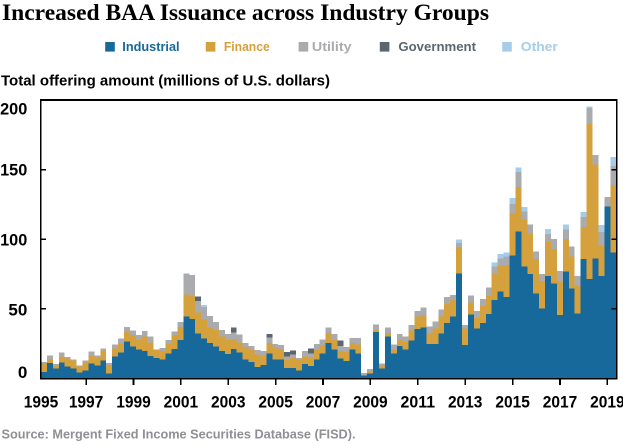 The image size is (623, 448). Describe the element at coordinates (465, 402) in the screenshot. I see `svg-text: 2013` at that location.